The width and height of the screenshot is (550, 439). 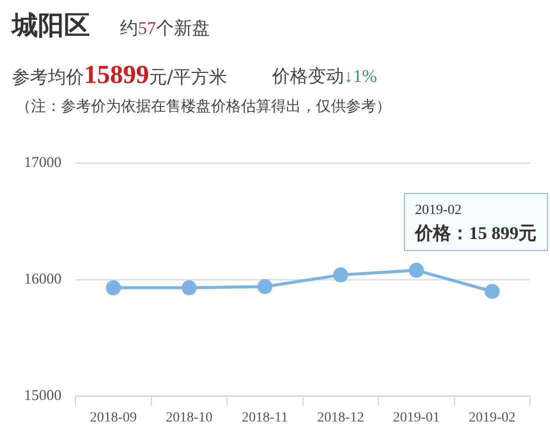 I want to click on y-tick-label: 16000, so click(x=43, y=280).